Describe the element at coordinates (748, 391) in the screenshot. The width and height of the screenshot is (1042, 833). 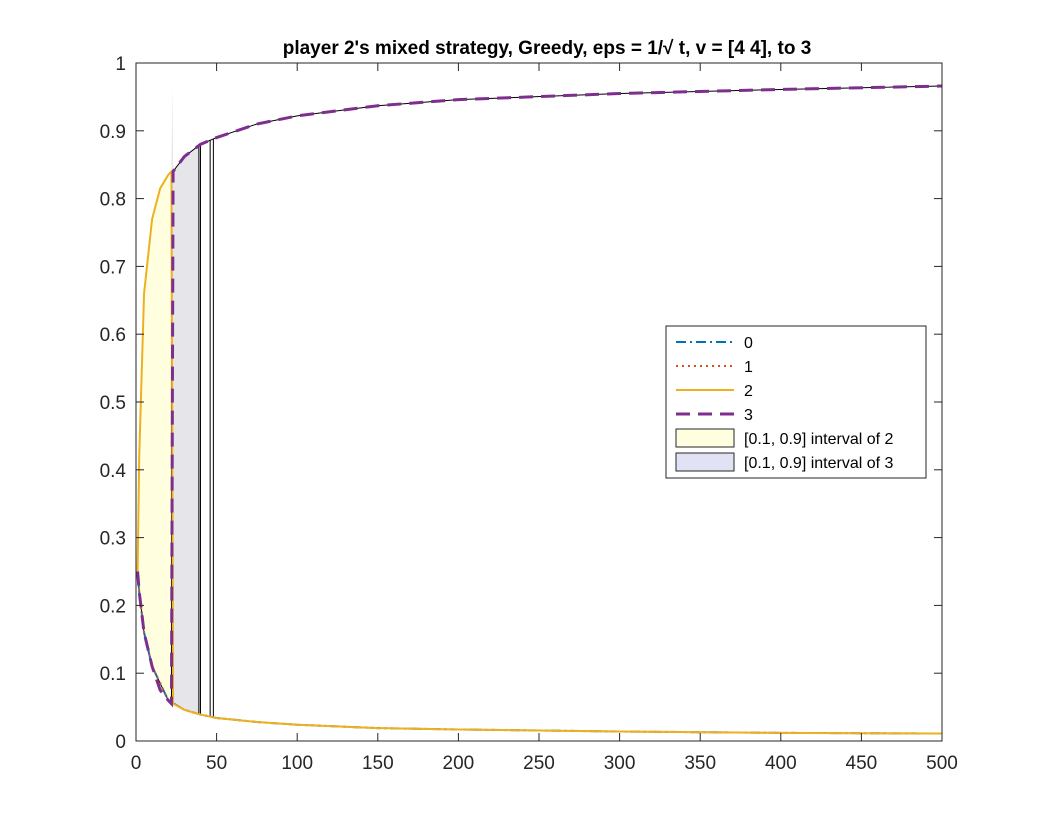
I see `legend-label: 2` at that location.